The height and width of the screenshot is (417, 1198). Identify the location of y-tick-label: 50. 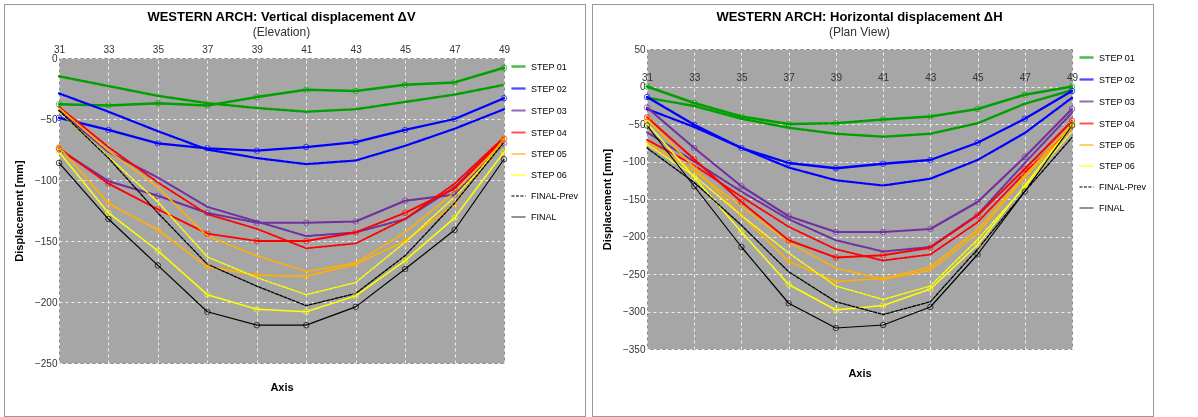
(640, 49).